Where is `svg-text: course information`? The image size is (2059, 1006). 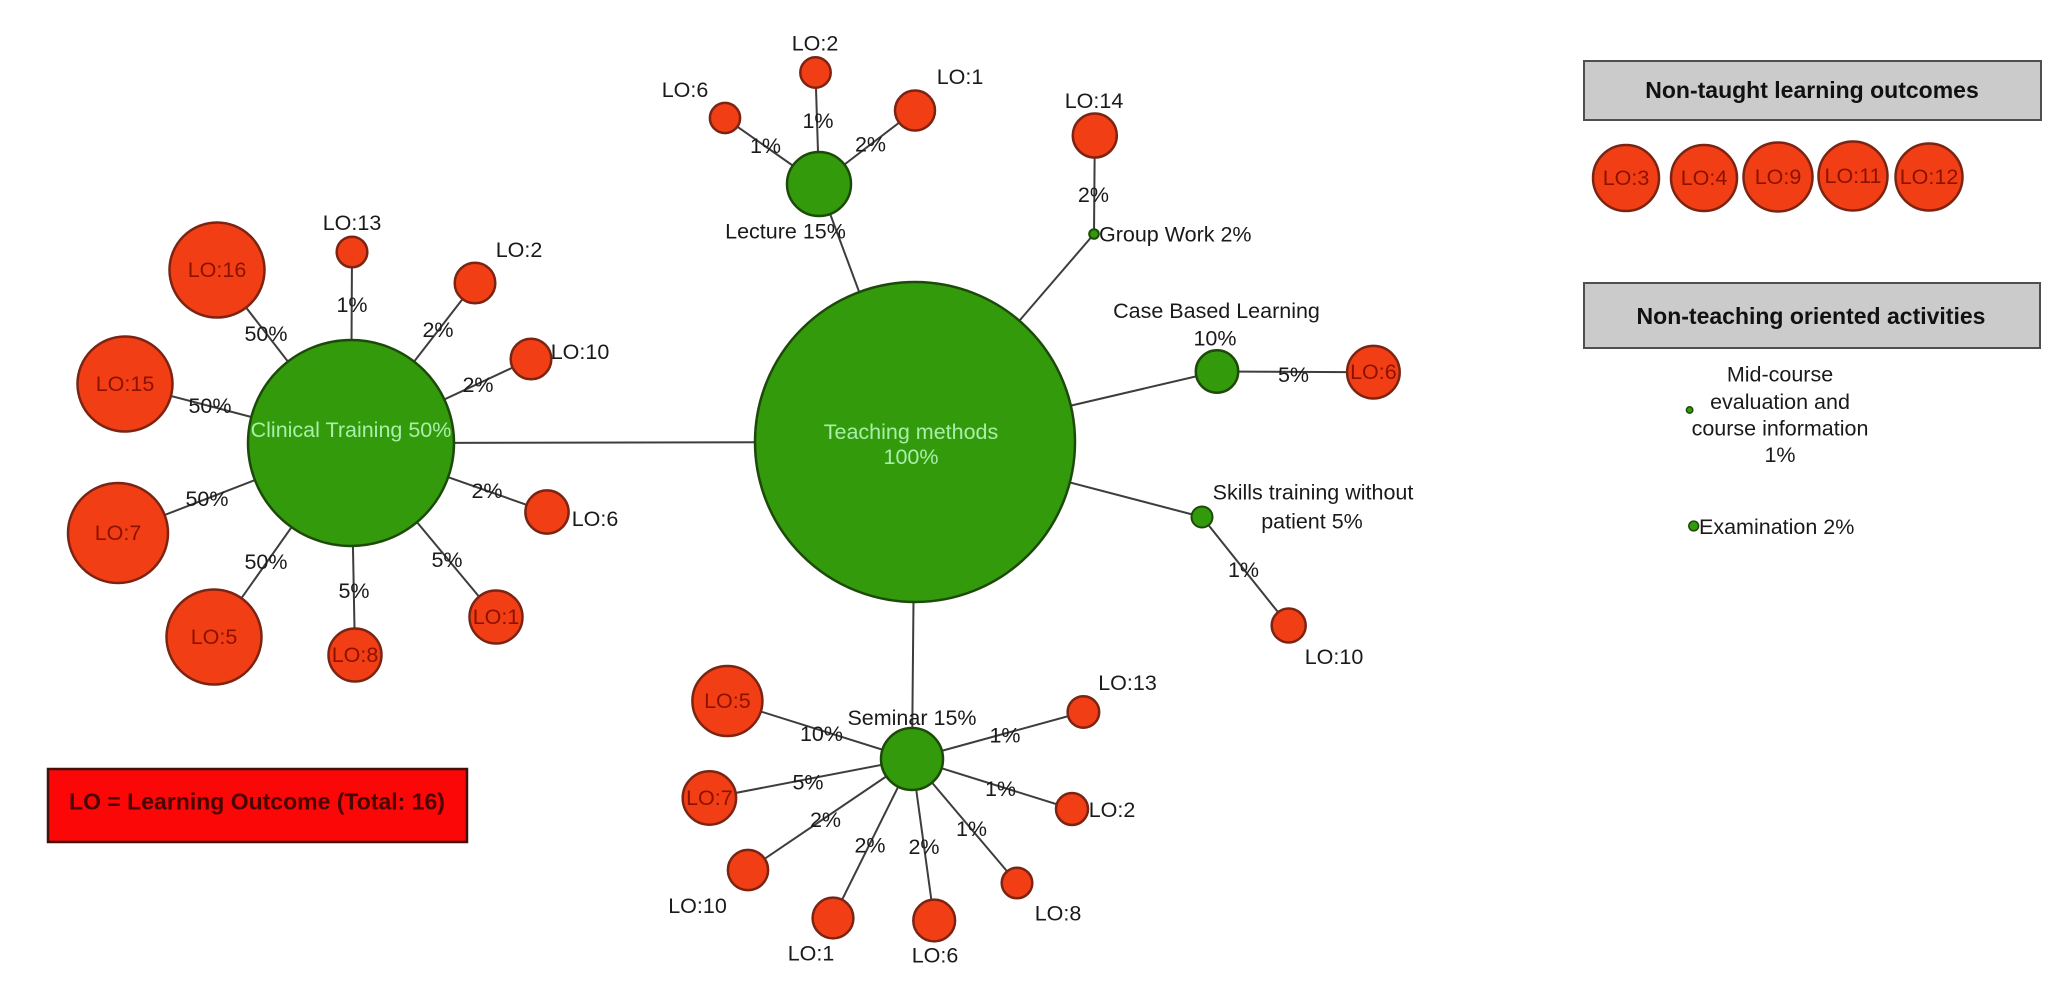
svg-text: course information is located at coordinates (1780, 429).